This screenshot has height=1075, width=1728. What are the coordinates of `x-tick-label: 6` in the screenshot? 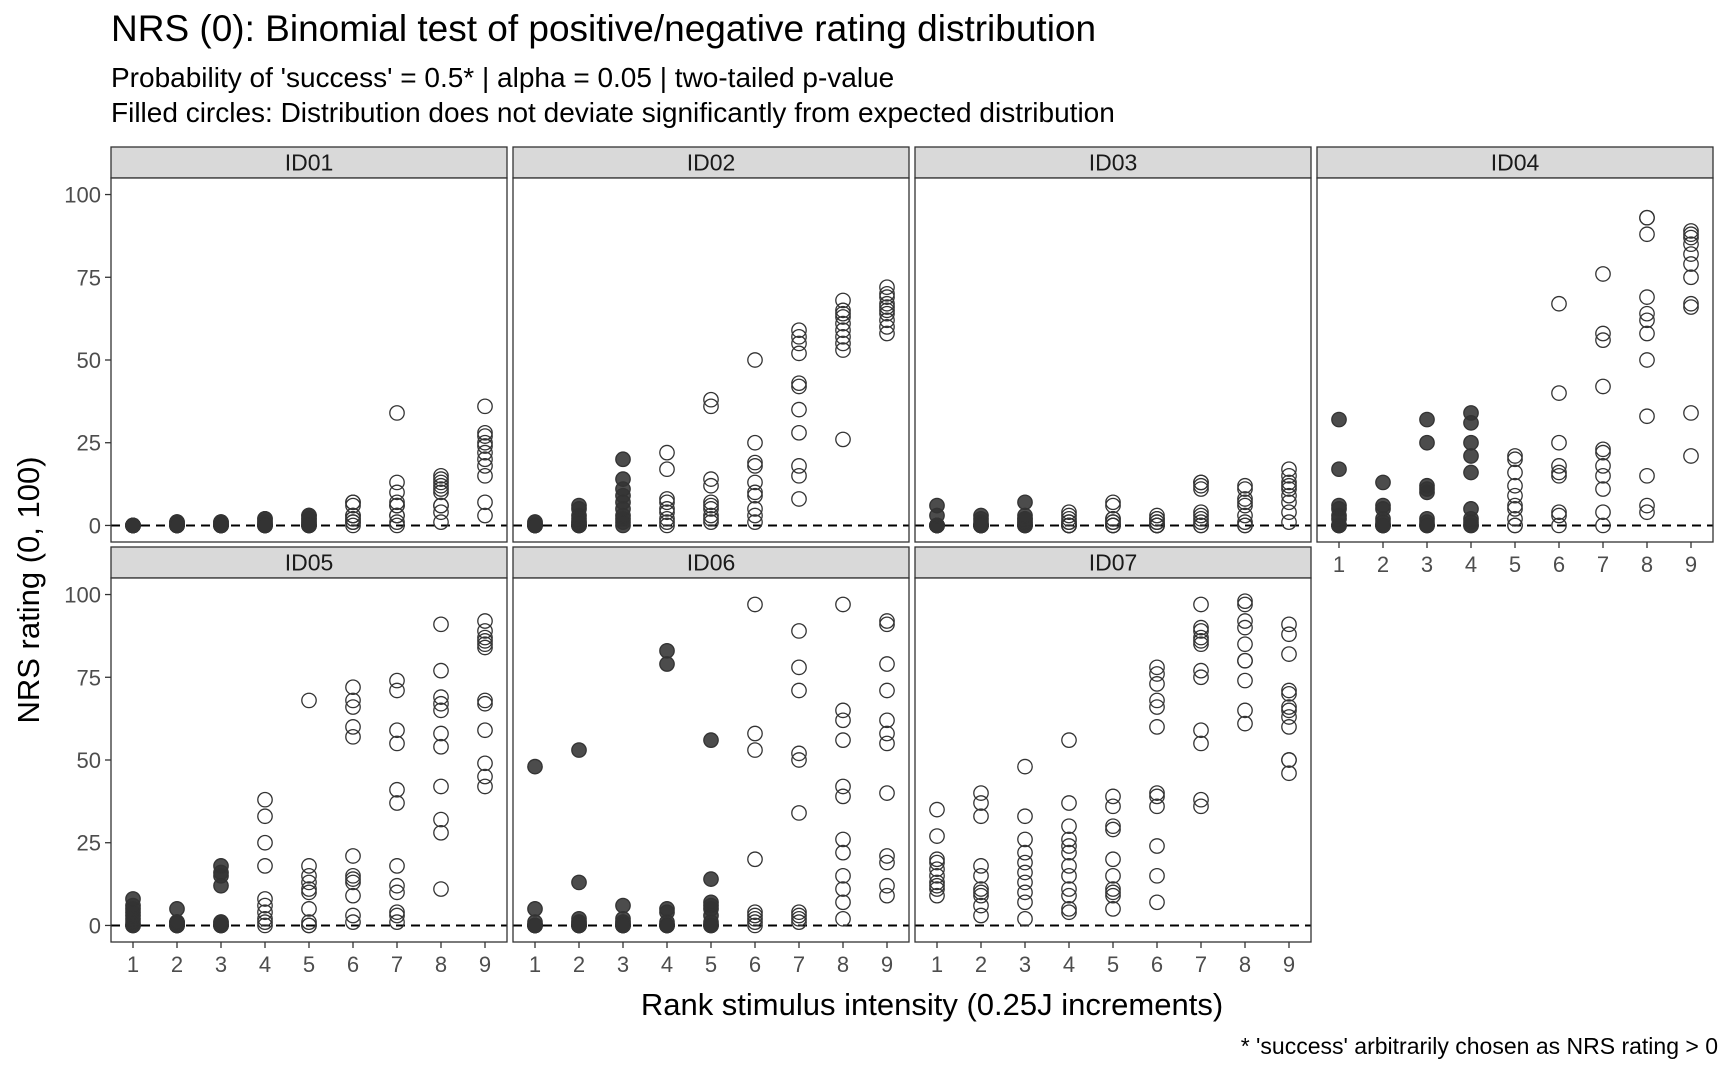 It's located at (755, 964).